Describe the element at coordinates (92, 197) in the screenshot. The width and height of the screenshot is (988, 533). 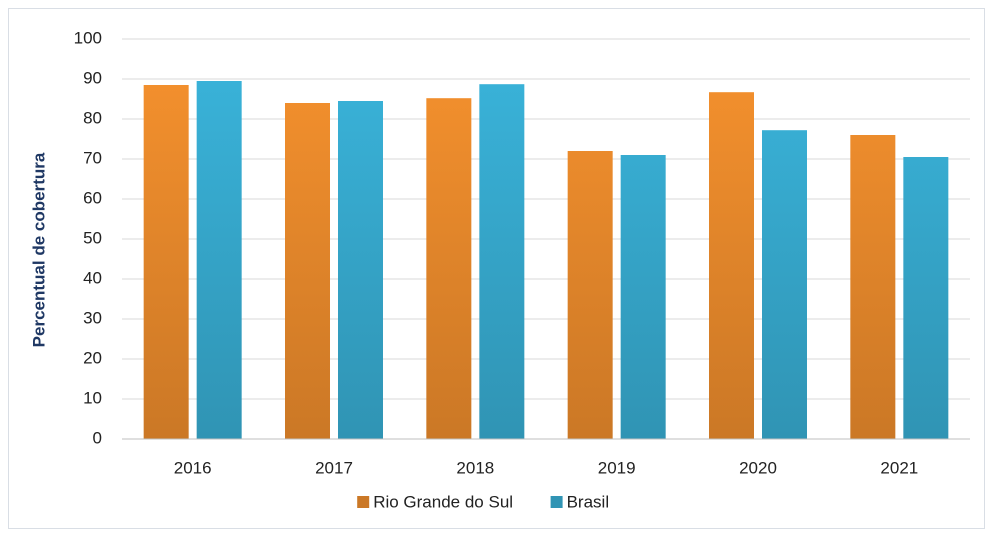
I see `y-tick-label: 60` at that location.